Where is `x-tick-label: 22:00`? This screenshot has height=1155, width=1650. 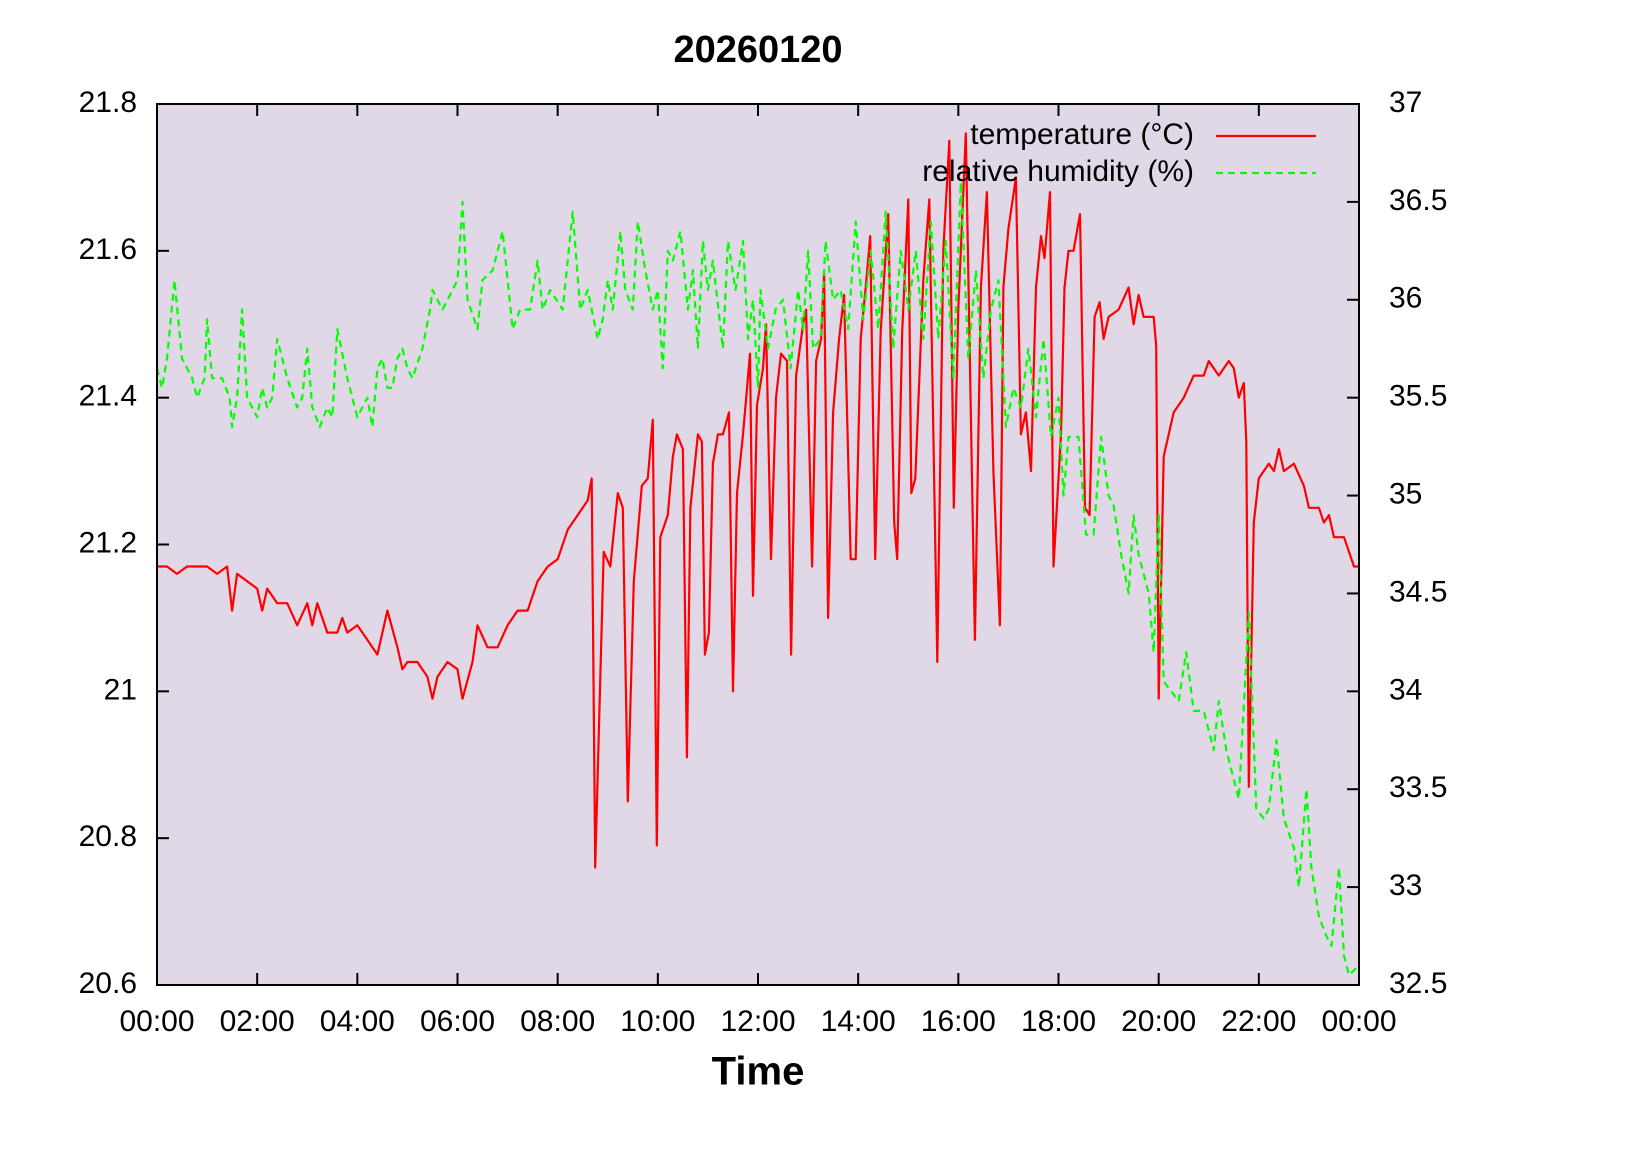 x-tick-label: 22:00 is located at coordinates (1258, 1021).